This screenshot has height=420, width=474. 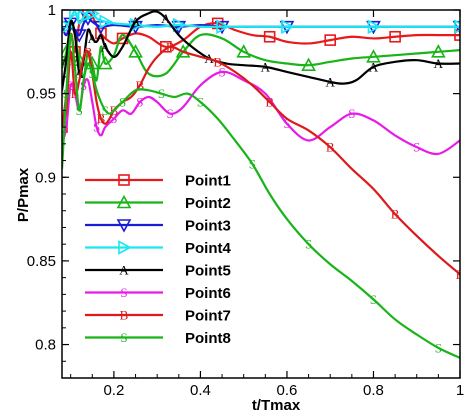 I want to click on legend-marker: B, so click(x=124, y=315).